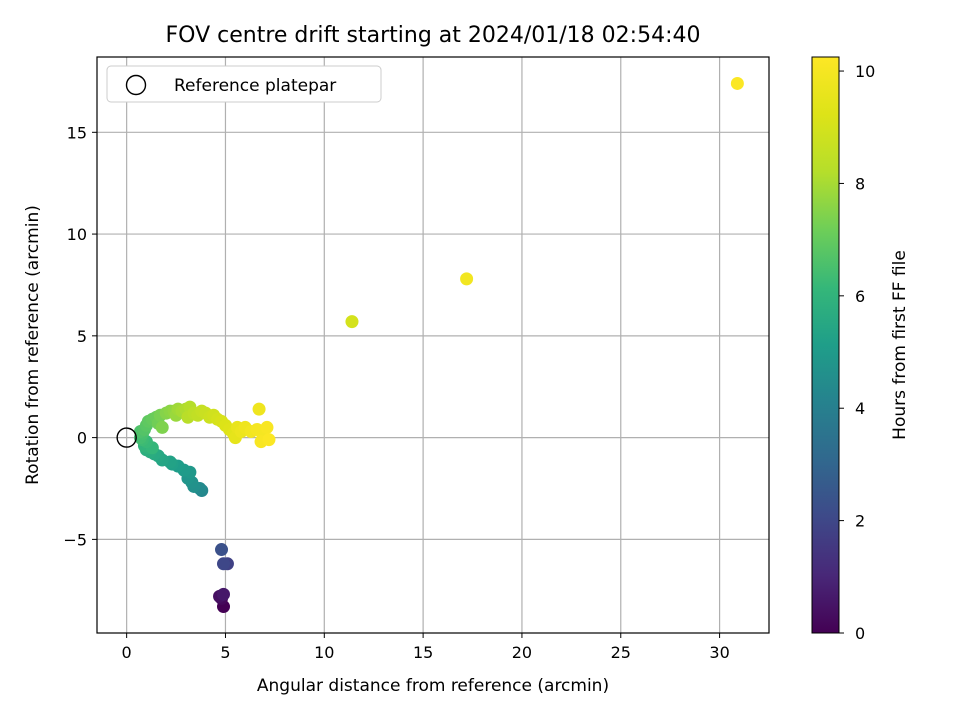 This screenshot has height=720, width=960. I want to click on x-tick-label: 5, so click(225, 652).